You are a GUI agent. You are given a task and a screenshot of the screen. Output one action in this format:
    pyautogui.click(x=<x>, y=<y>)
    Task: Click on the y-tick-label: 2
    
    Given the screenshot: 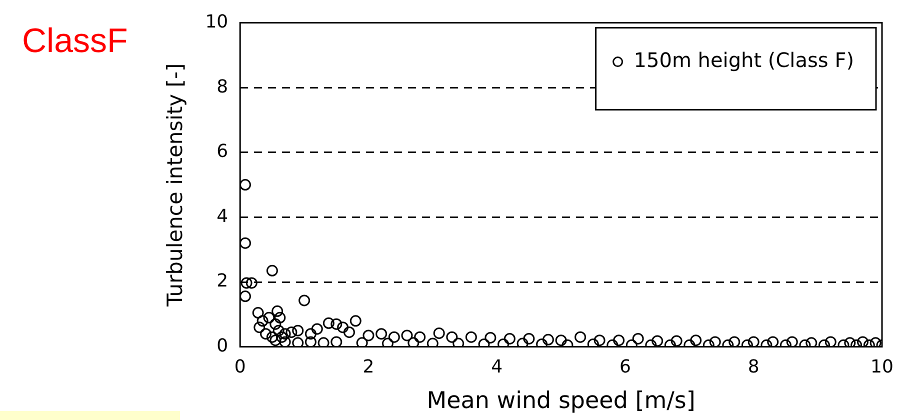 What is the action you would take?
    pyautogui.click(x=222, y=281)
    